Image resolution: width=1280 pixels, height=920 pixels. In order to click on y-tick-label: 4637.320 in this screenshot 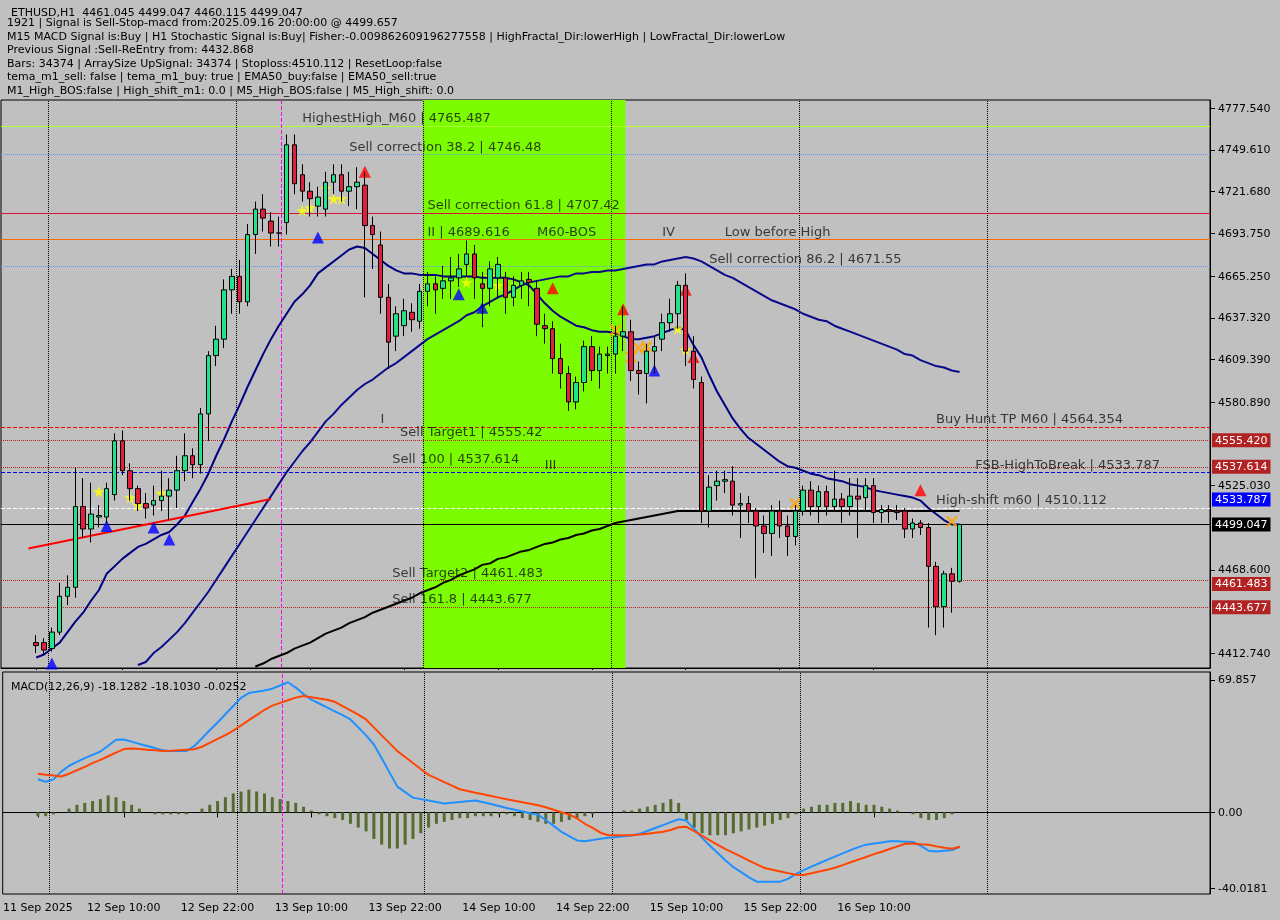, I will do `click(1244, 318)`.